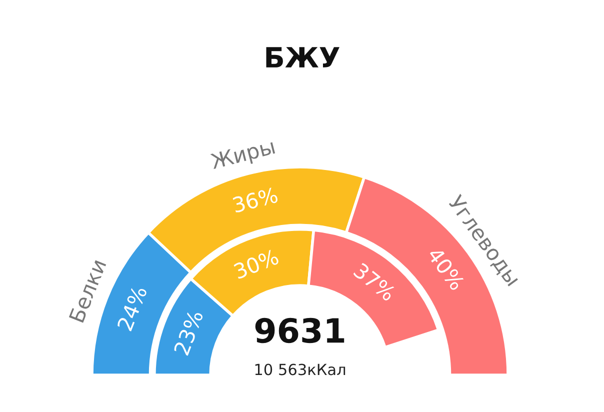 The height and width of the screenshot is (412, 604). I want to click on data-label: 23%, so click(188, 332).